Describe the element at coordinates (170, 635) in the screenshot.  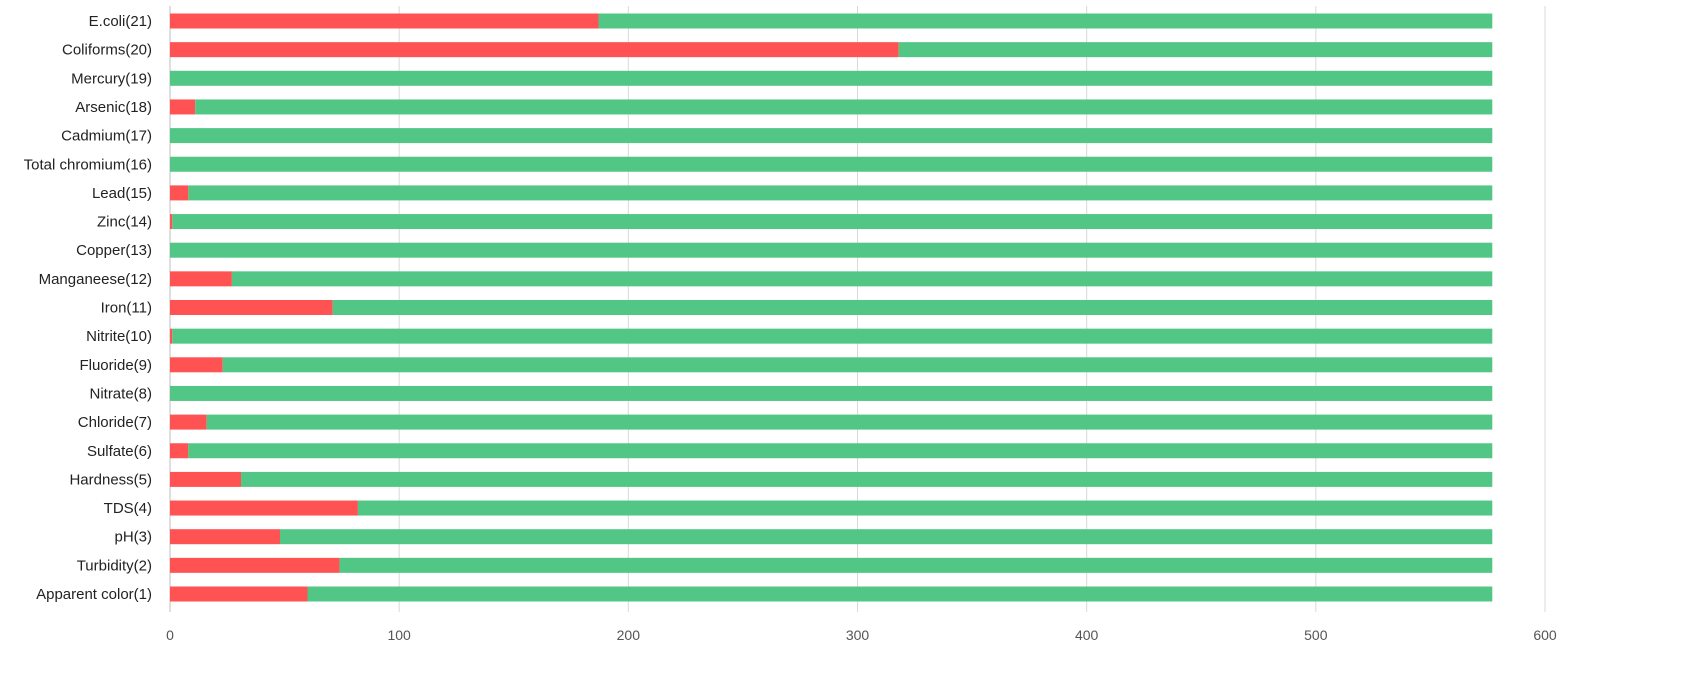
I see `x-tick-label: 0` at that location.